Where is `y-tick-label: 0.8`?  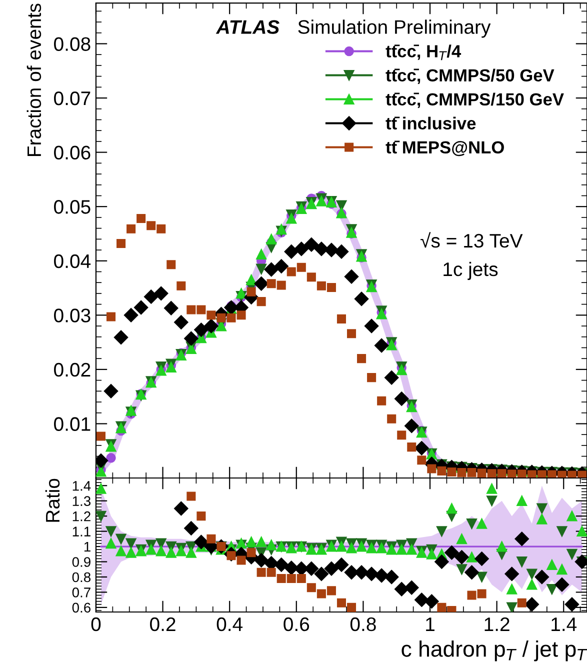
y-tick-label: 0.8 is located at coordinates (81, 577).